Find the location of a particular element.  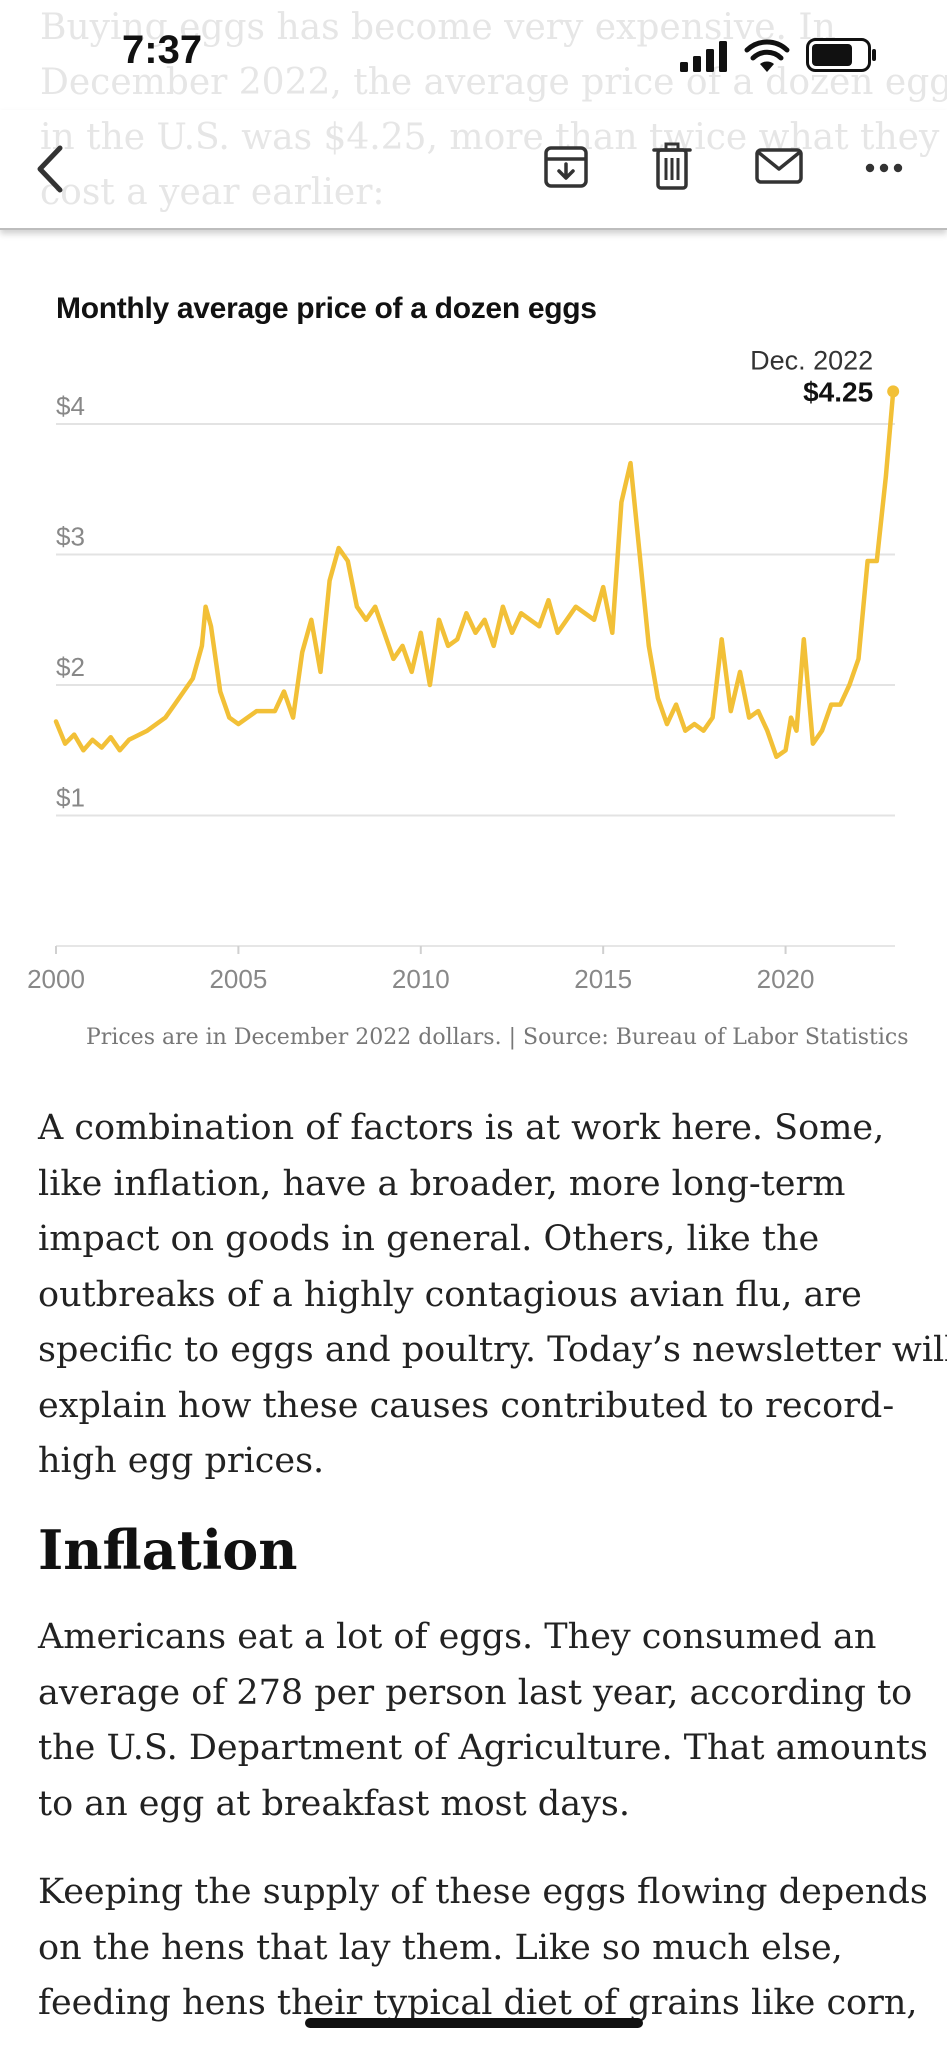

ghost-line: cost a year earlier: is located at coordinates (212, 192).